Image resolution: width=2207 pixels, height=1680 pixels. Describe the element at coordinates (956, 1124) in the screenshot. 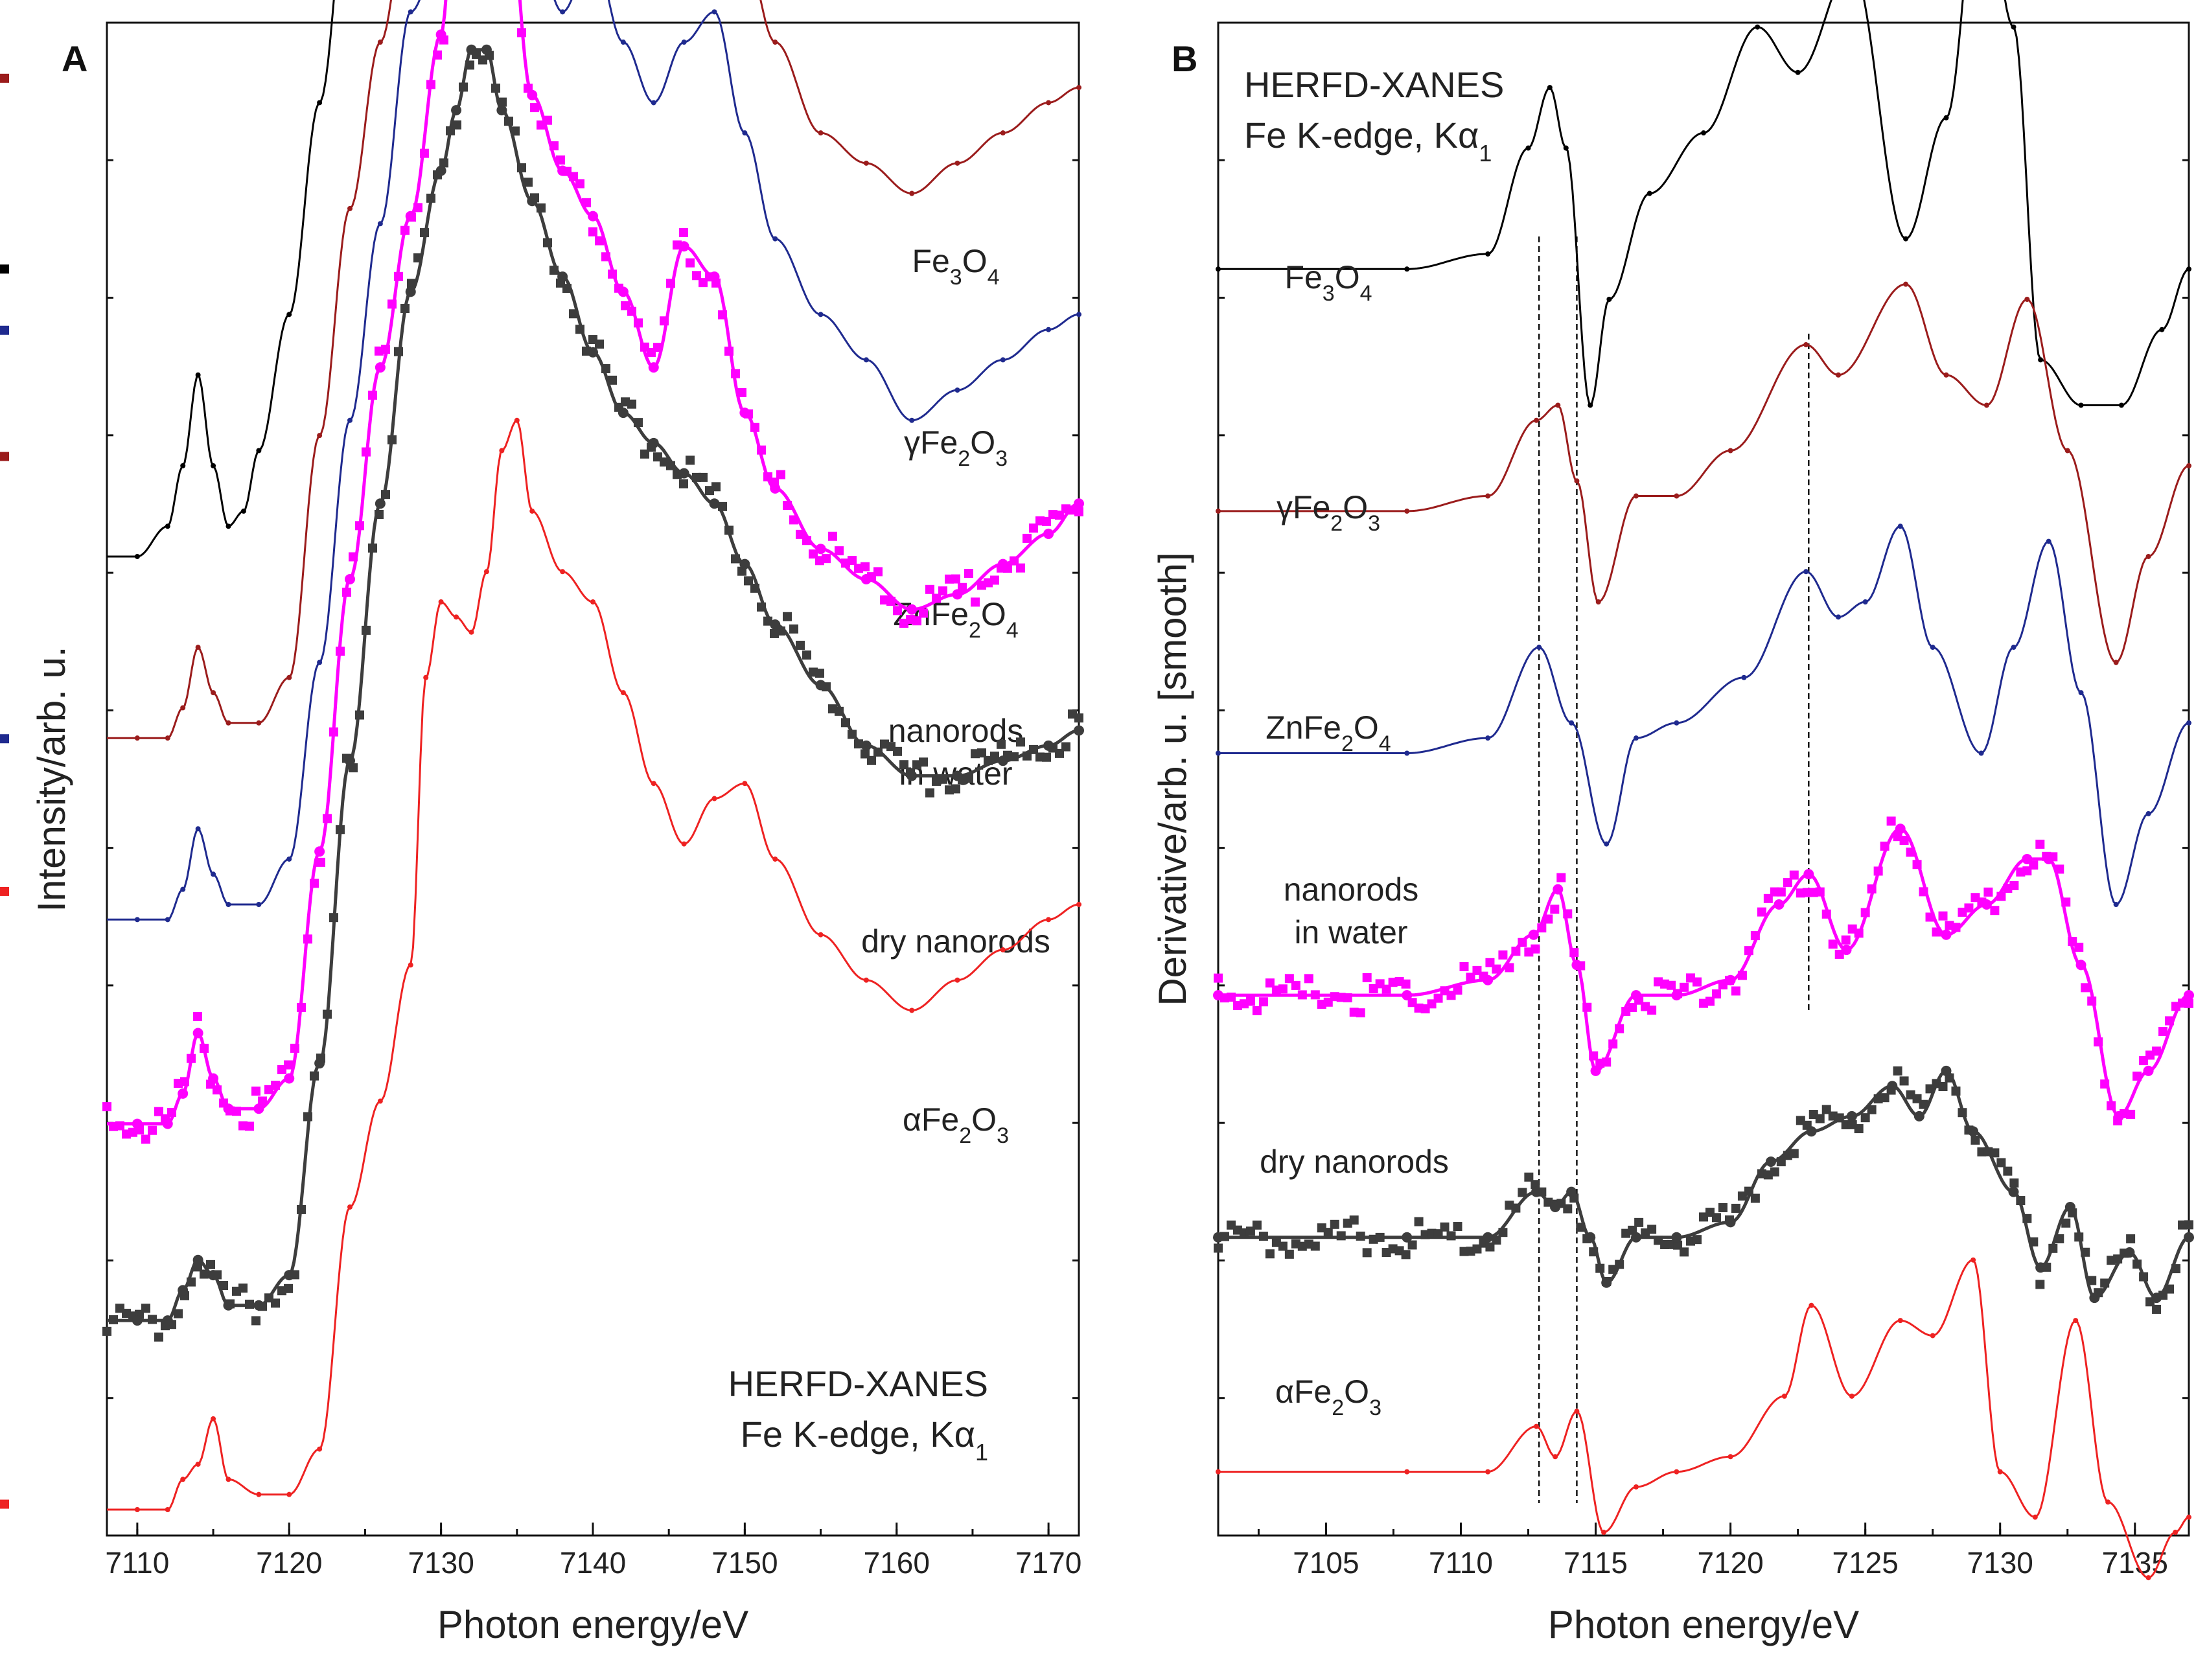

I see `series-5-label: αFe2O3` at that location.